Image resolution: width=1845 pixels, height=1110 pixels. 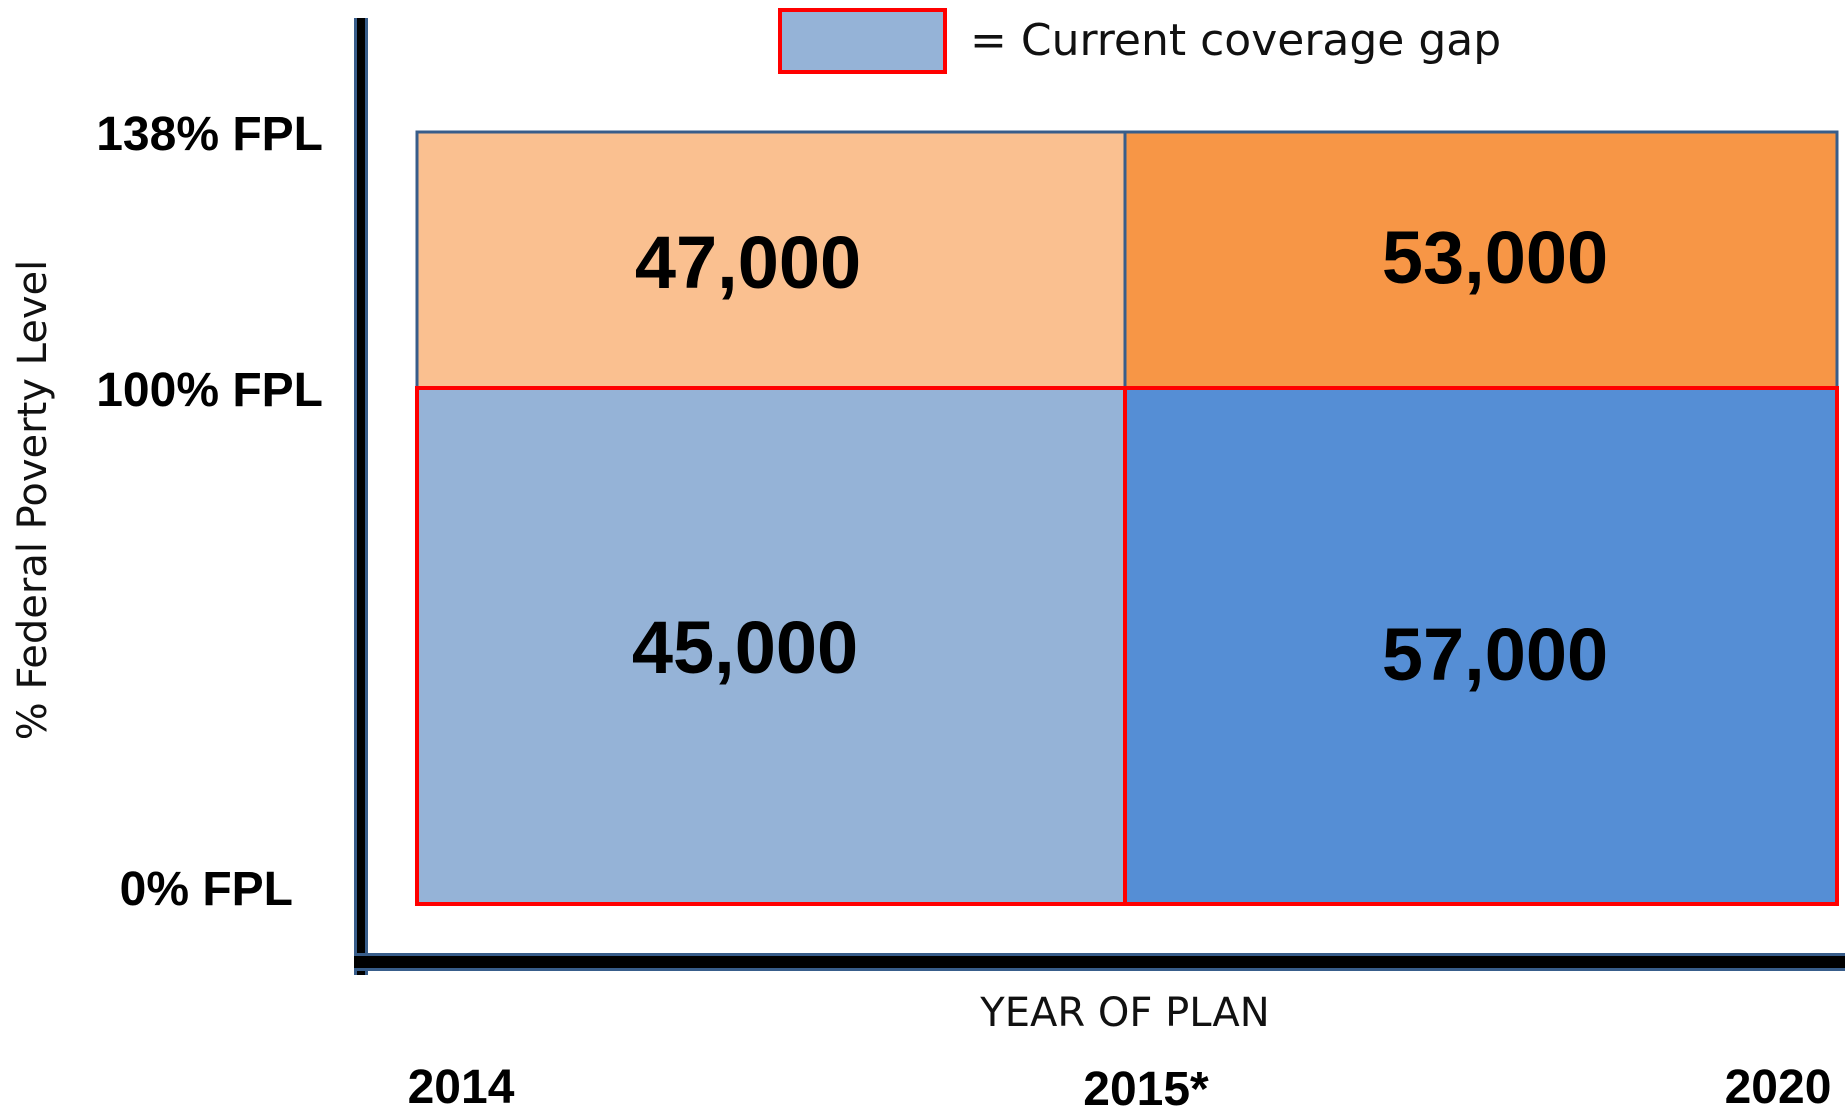 I want to click on y-tick-138: 138% FPL, so click(x=209, y=134).